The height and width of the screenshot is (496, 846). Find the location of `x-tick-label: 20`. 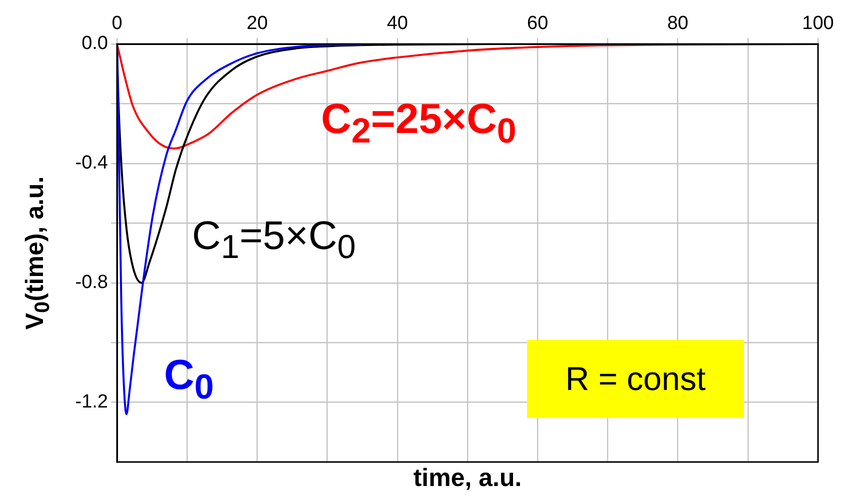

x-tick-label: 20 is located at coordinates (257, 23).